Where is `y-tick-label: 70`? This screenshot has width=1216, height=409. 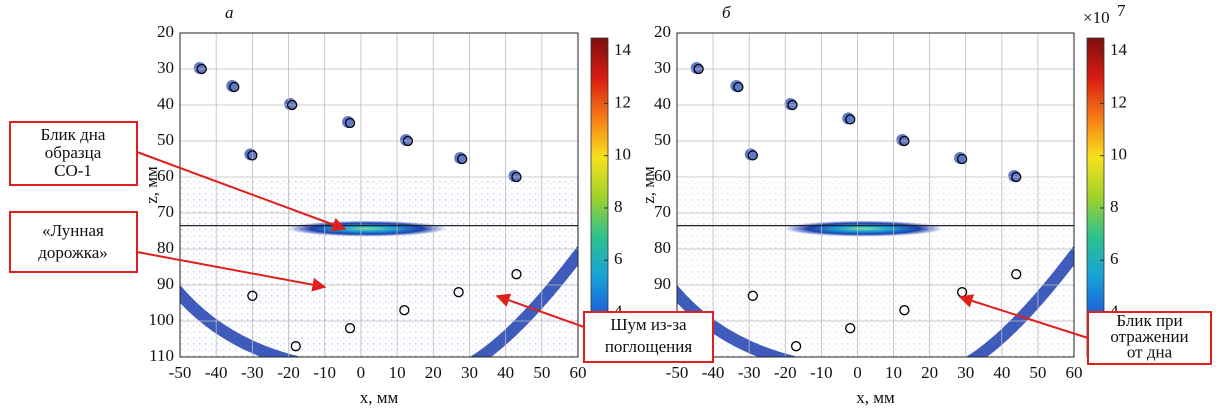
y-tick-label: 70 is located at coordinates (165, 211).